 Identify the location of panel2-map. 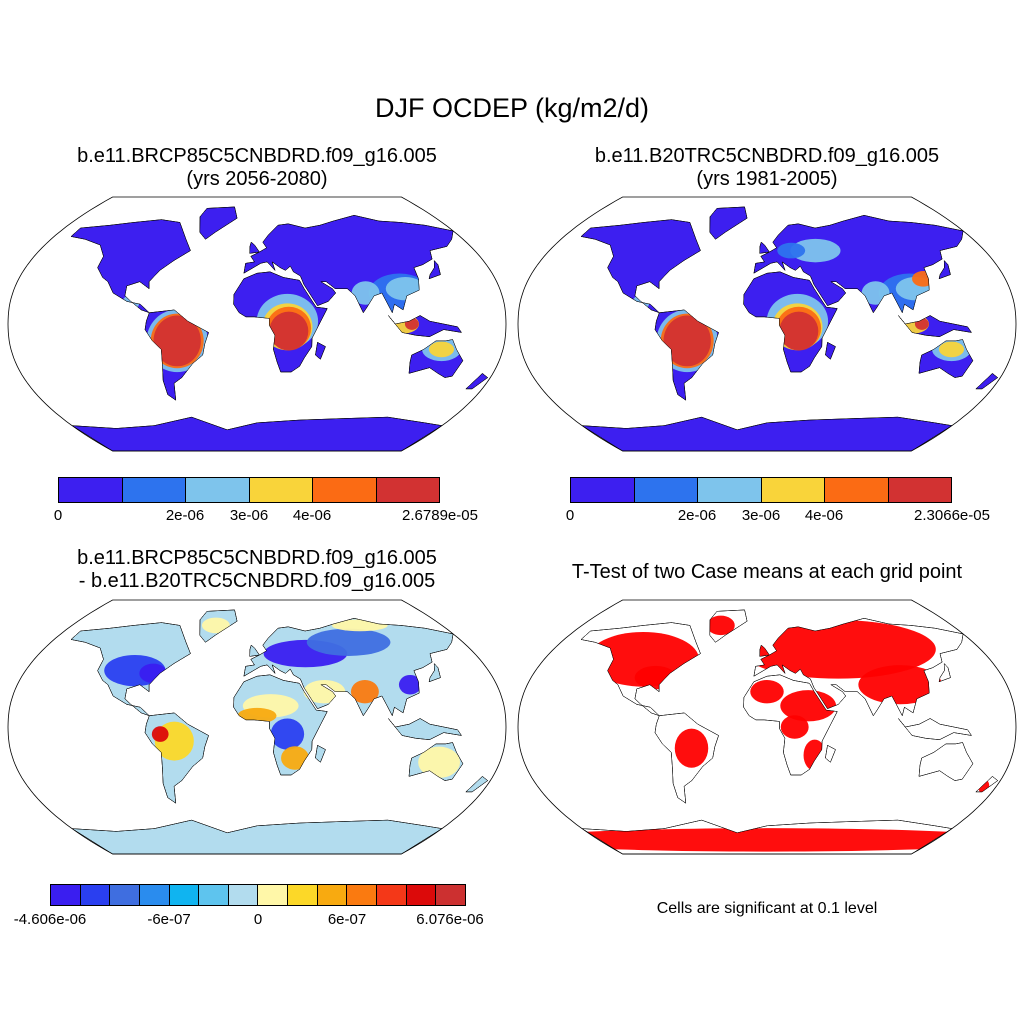
(767, 324).